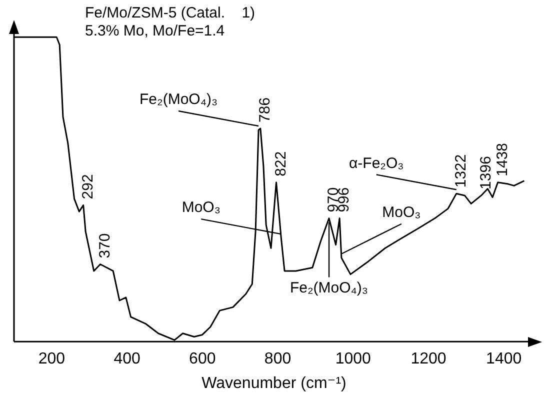 The height and width of the screenshot is (401, 548). What do you see at coordinates (274, 383) in the screenshot?
I see `x-axis-title: Wavenumber (cm⁻¹)` at bounding box center [274, 383].